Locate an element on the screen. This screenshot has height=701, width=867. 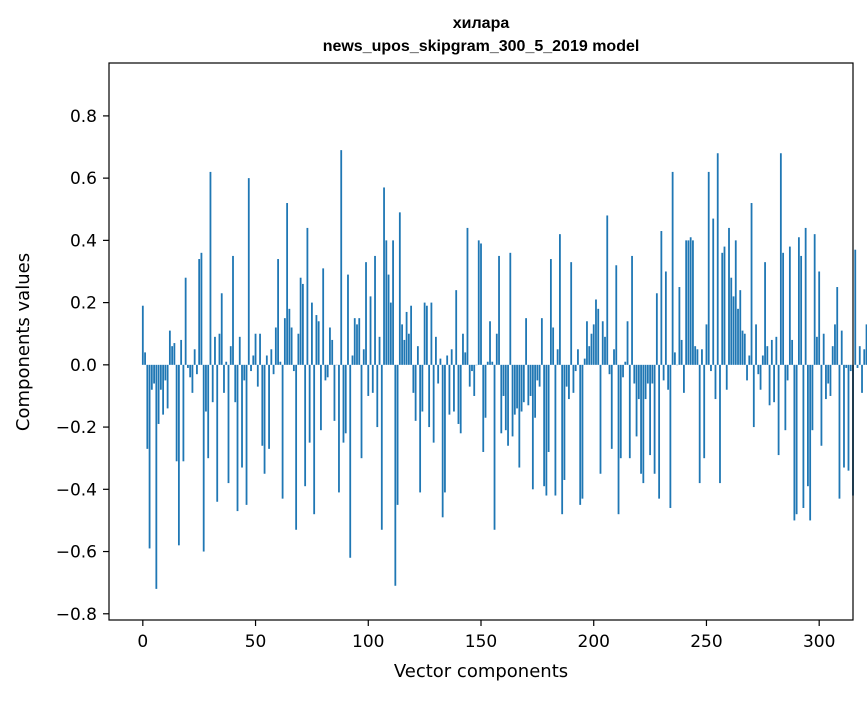
y-tick-label: −0.4 is located at coordinates (76, 490).